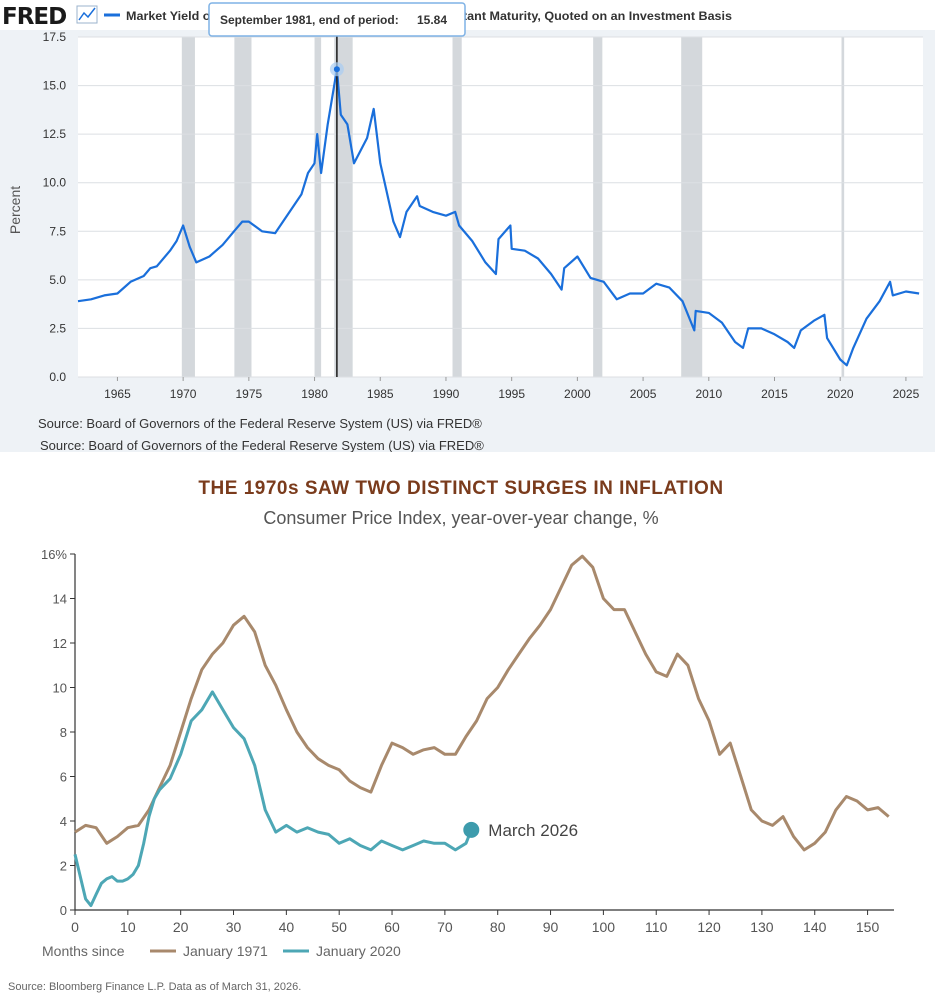 This screenshot has height=1005, width=935. Describe the element at coordinates (234, 927) in the screenshot. I see `x-tick-label: 30` at that location.